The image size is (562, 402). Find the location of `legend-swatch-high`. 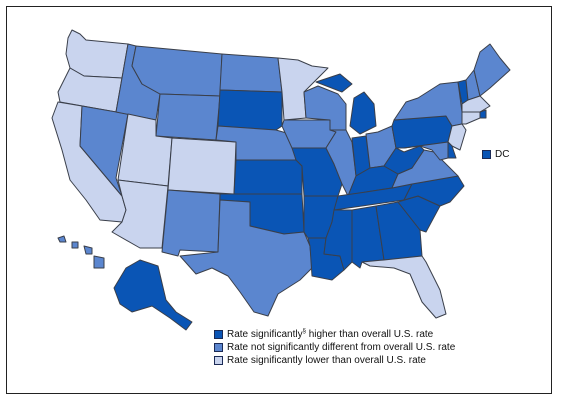

legend-swatch-high is located at coordinates (218, 334).